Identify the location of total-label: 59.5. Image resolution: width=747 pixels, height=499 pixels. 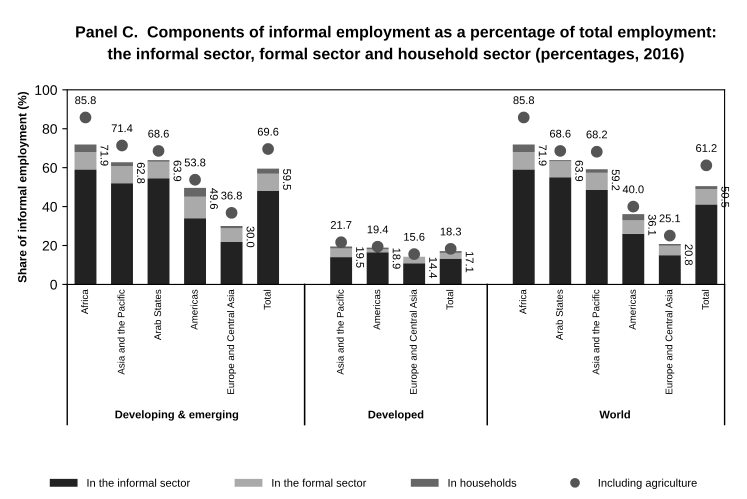
(287, 179).